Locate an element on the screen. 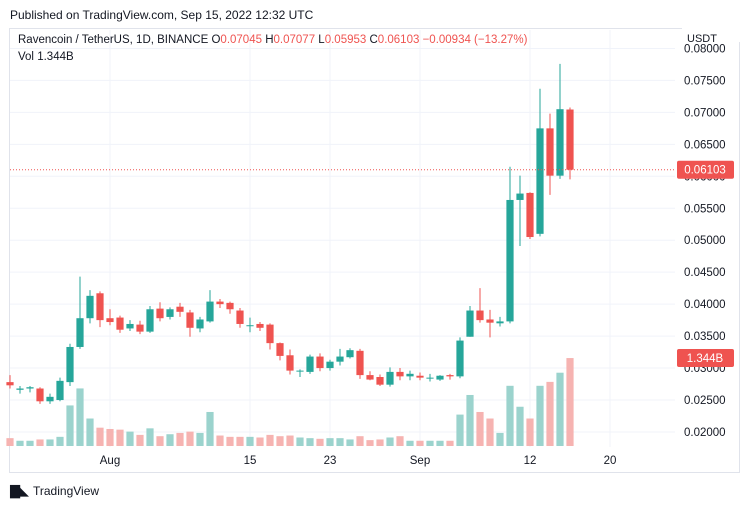  open-label: O is located at coordinates (216, 40).